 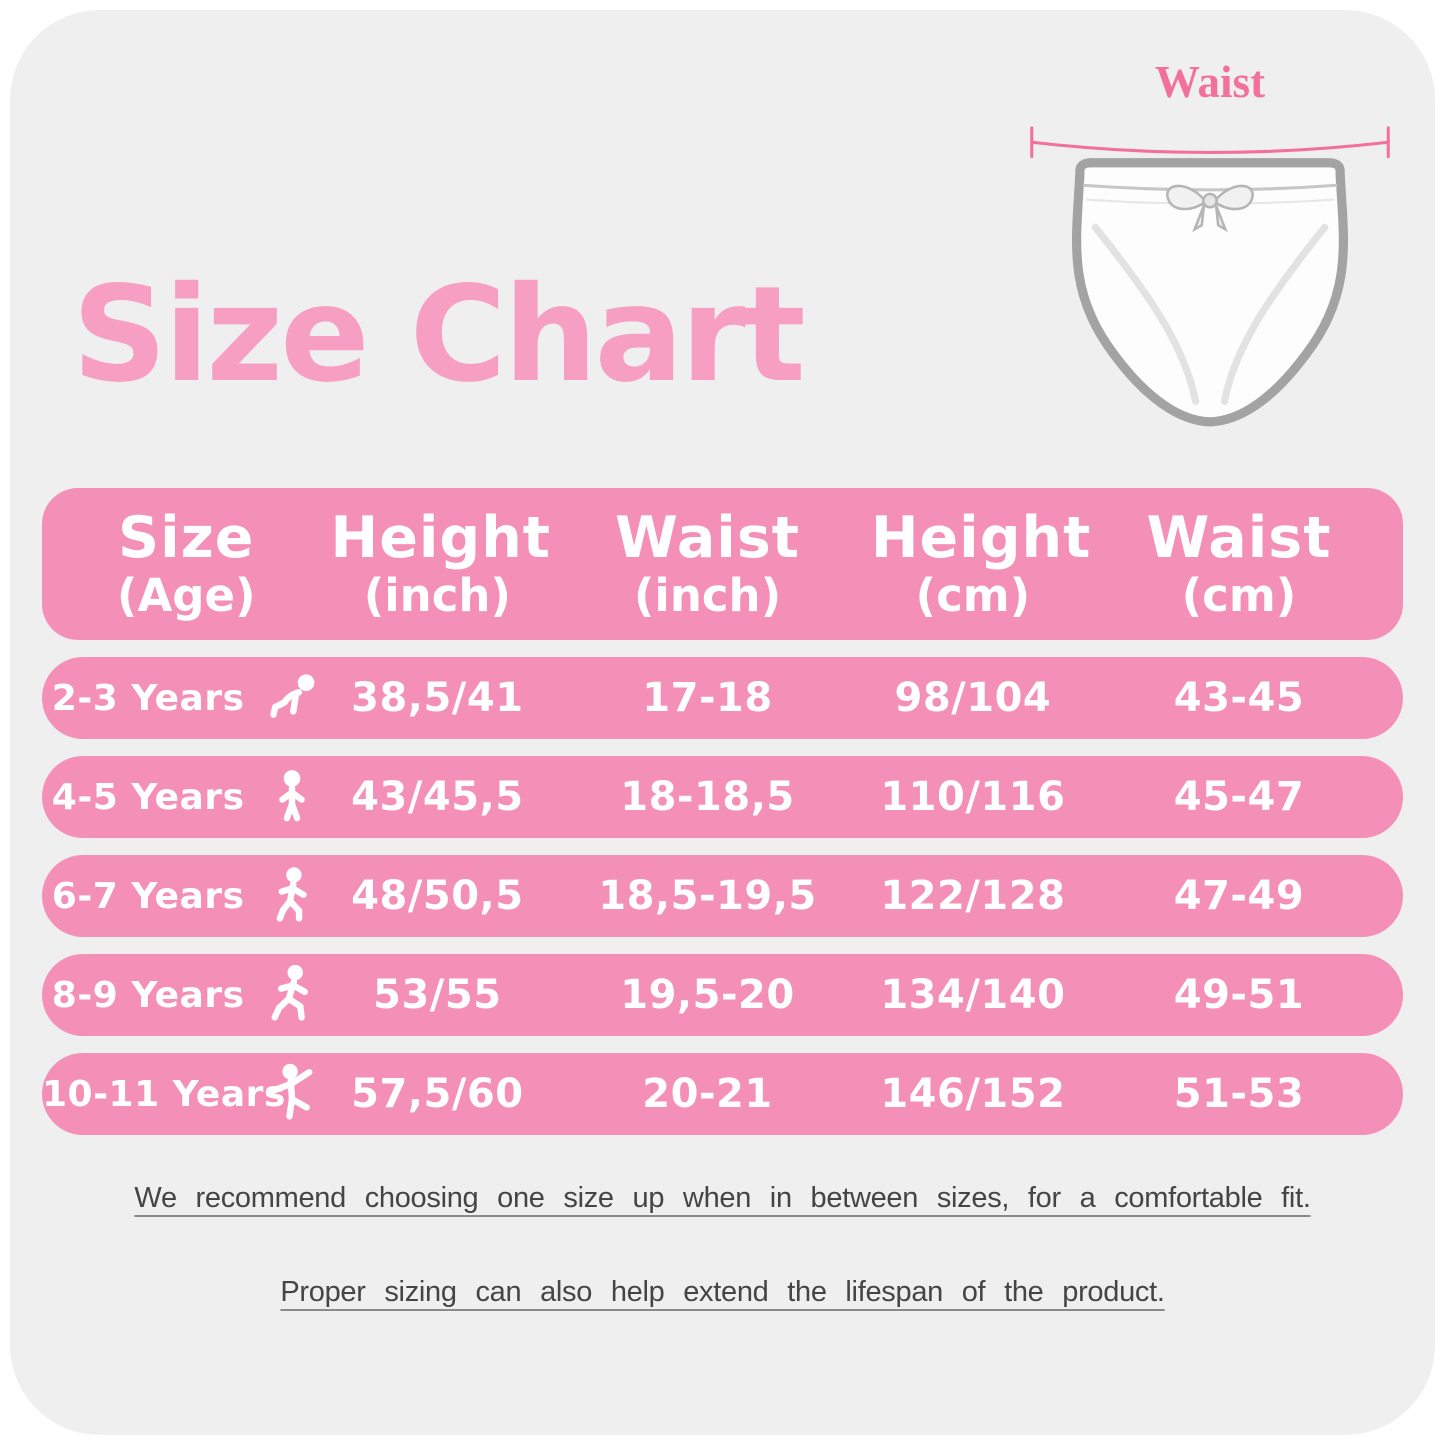 What do you see at coordinates (707, 698) in the screenshot?
I see `waist-inch-value: 17-18` at bounding box center [707, 698].